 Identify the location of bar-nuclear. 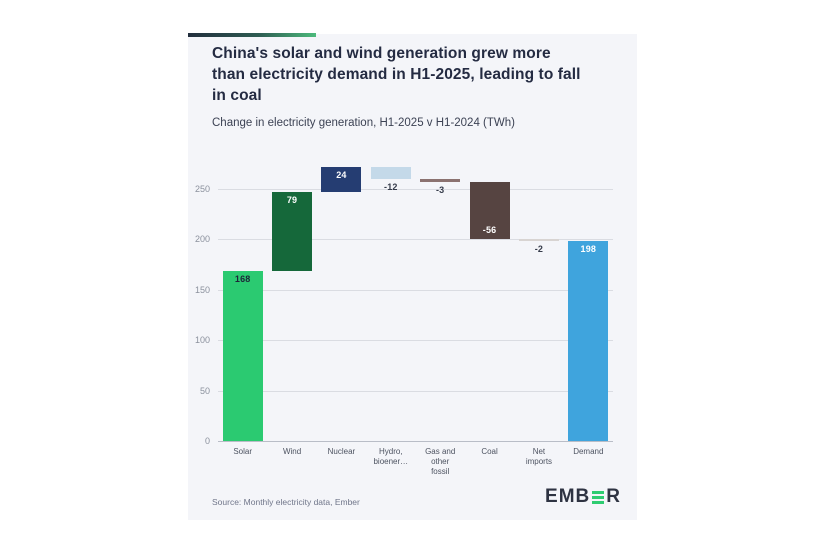
(341, 179).